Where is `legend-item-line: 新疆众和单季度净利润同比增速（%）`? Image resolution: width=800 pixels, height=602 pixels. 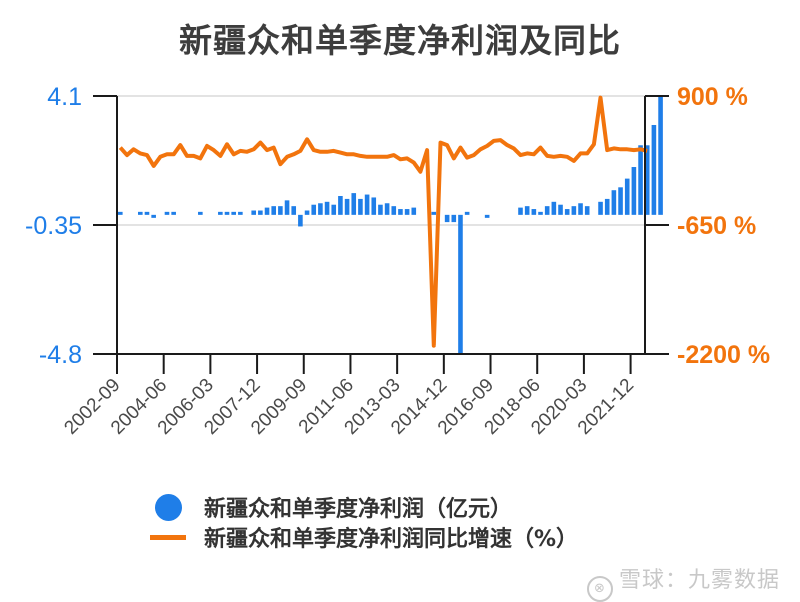
legend-item-line: 新疆众和单季度净利润同比增速（%） is located at coordinates (364, 537).